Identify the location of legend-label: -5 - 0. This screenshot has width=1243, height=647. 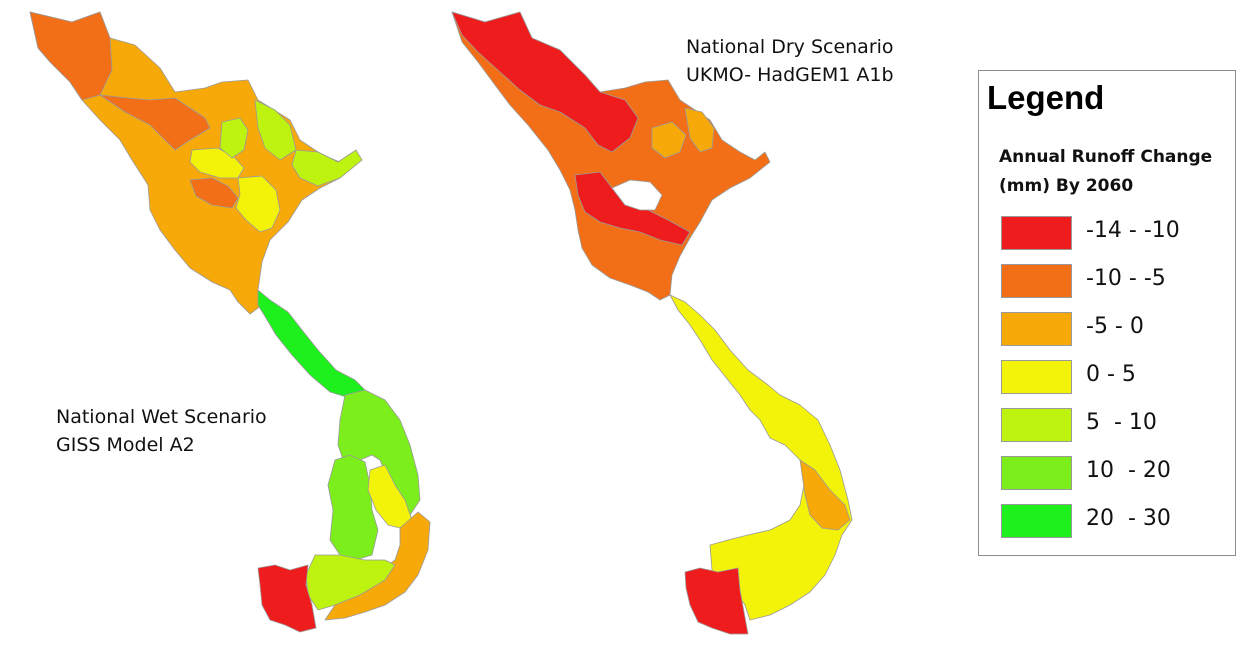
(1115, 326).